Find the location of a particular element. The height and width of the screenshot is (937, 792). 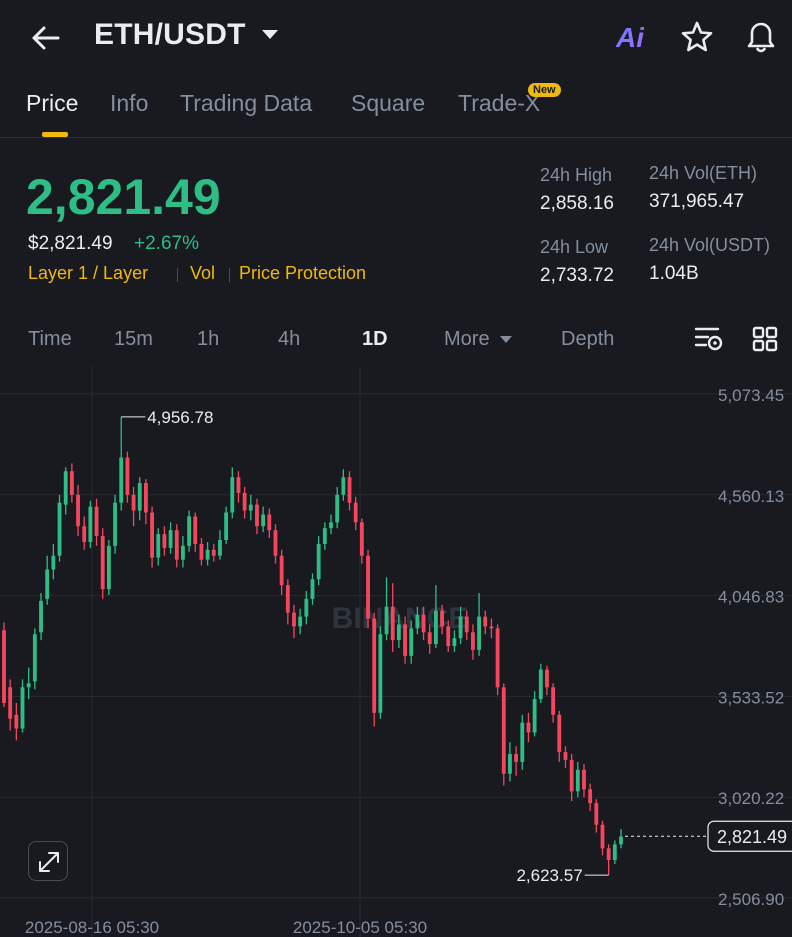

interval-4h: 4h is located at coordinates (289, 339).